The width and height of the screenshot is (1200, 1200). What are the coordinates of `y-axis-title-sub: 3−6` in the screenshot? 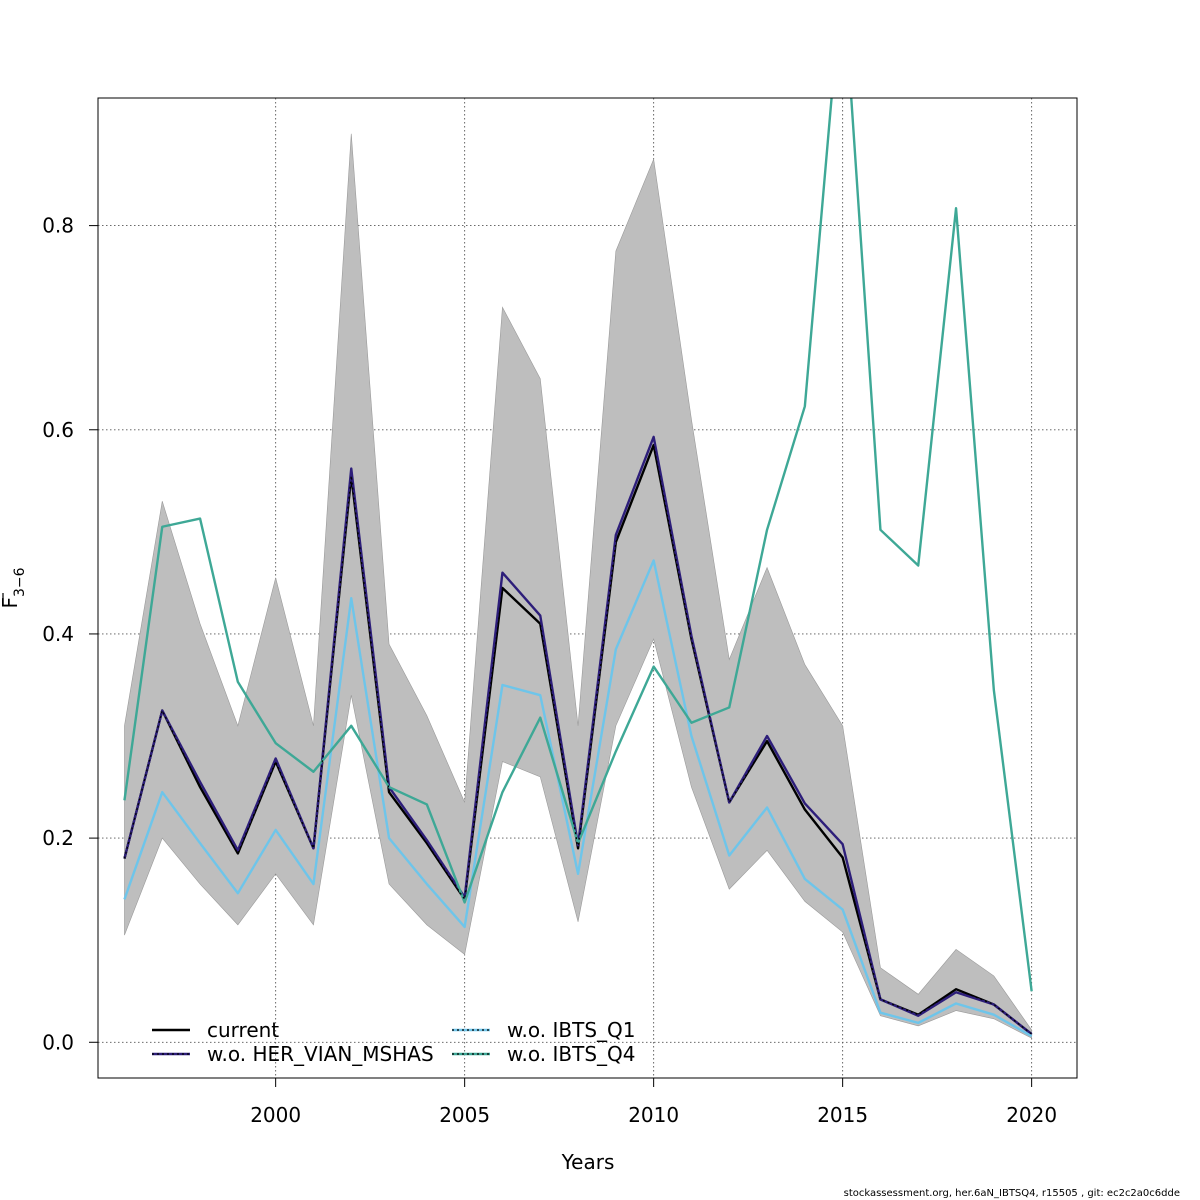 It's located at (20, 582).